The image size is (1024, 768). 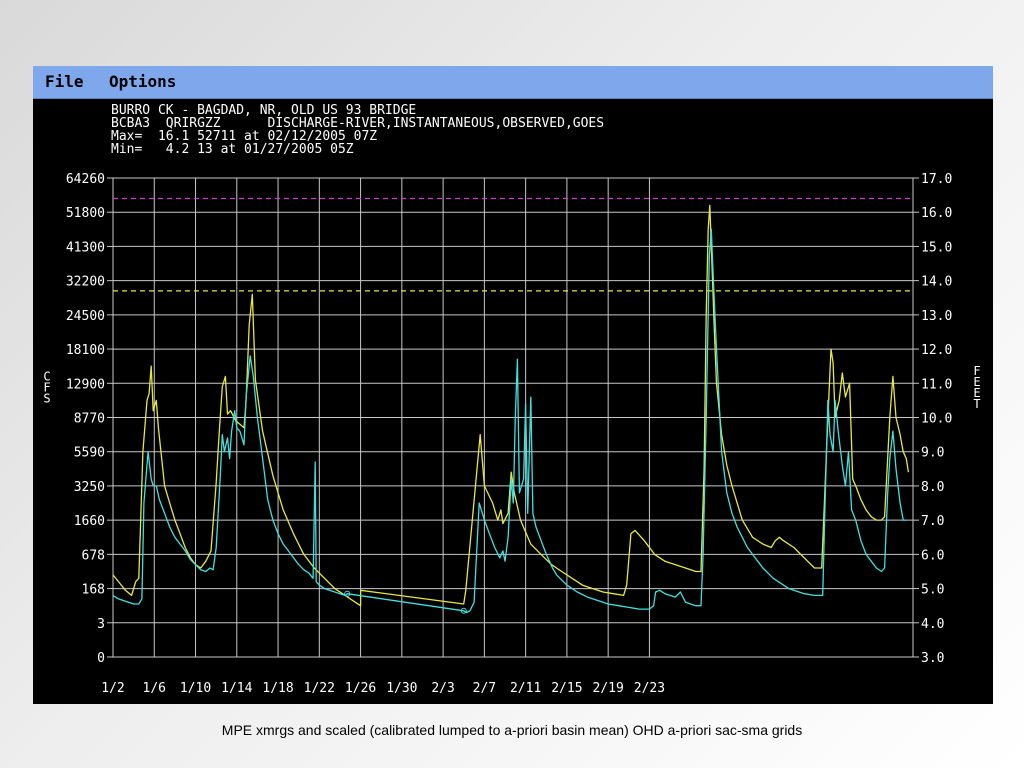 What do you see at coordinates (85, 384) in the screenshot?
I see `y-left-tick-label: 12900` at bounding box center [85, 384].